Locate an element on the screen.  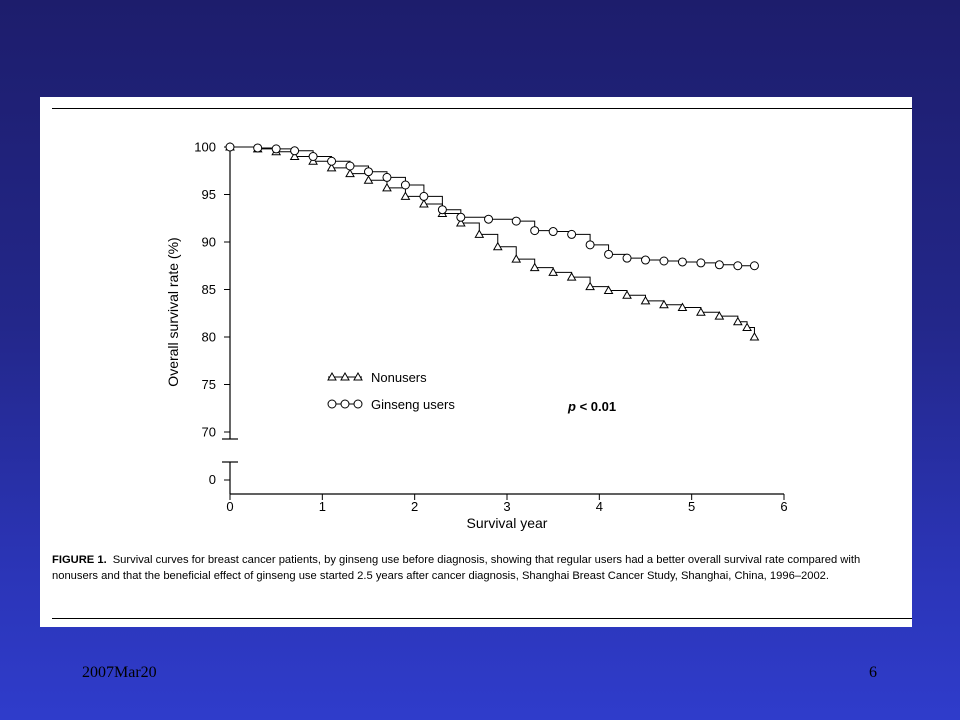
legend-marker-ginseng-users is located at coordinates (345, 404).